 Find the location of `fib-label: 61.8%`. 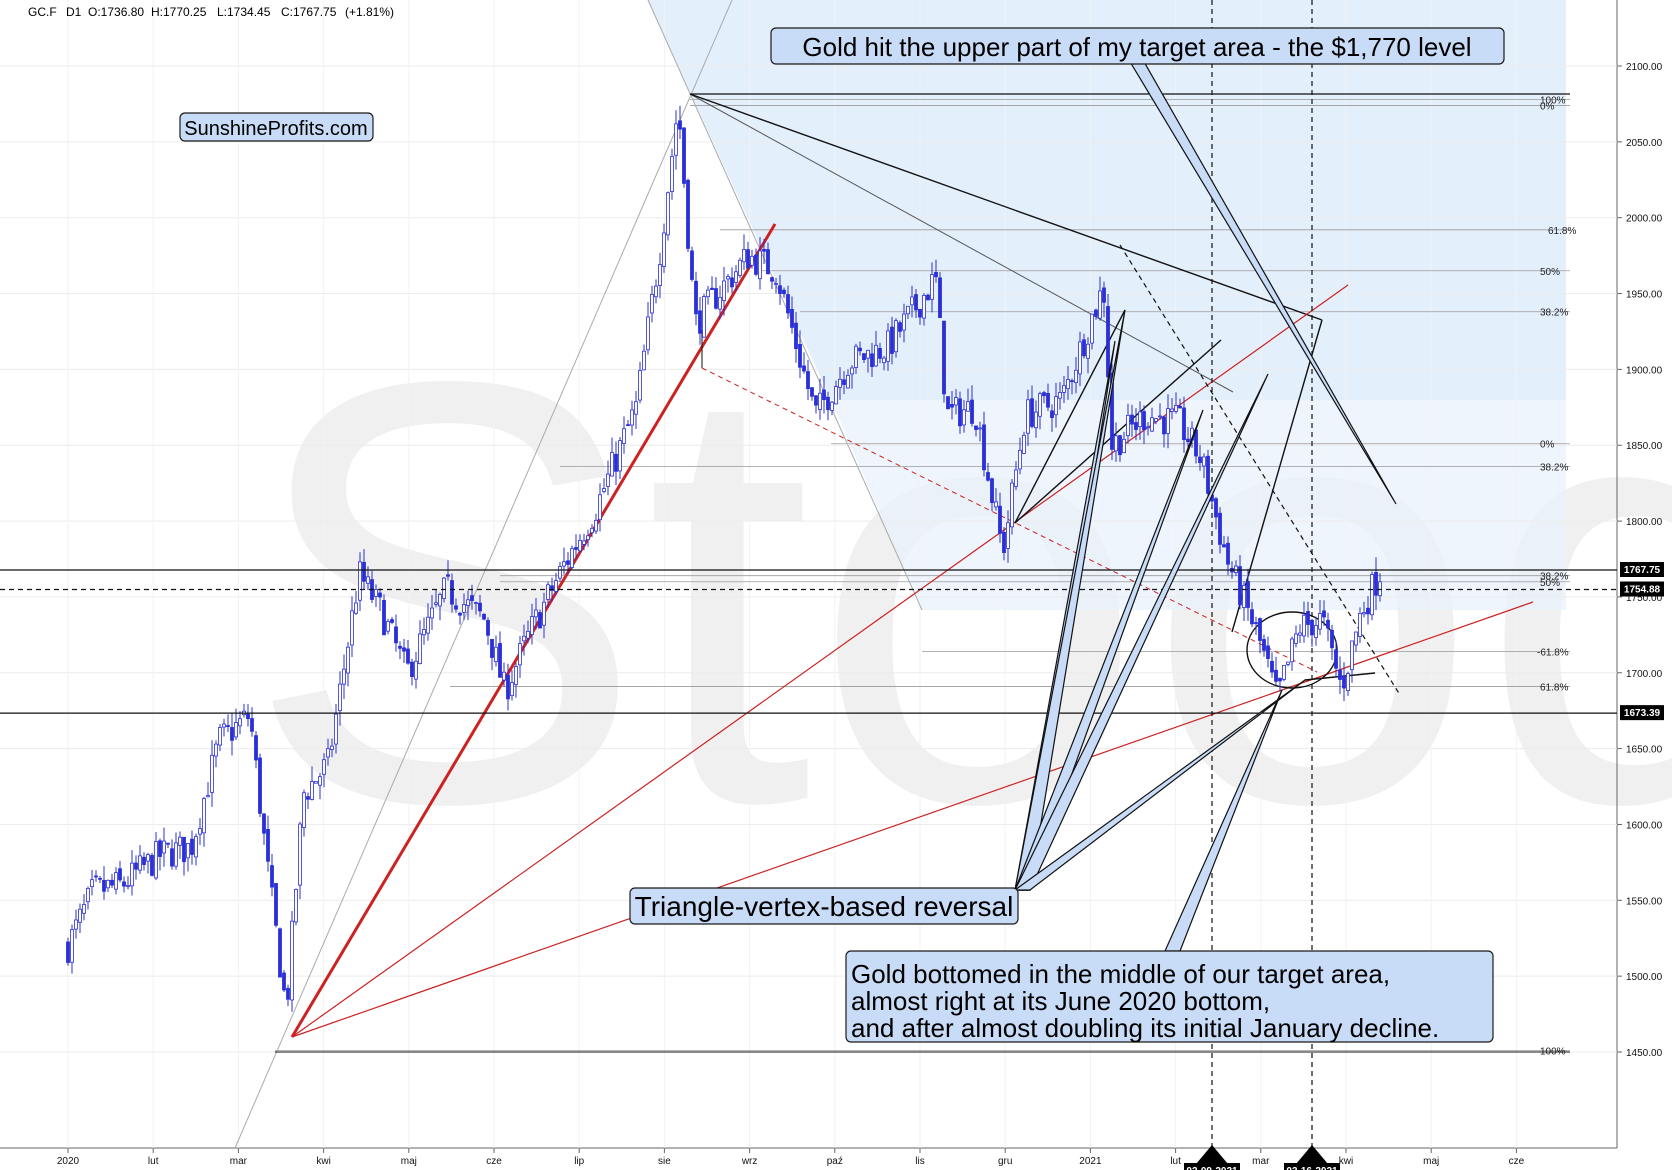

fib-label: 61.8% is located at coordinates (1554, 687).